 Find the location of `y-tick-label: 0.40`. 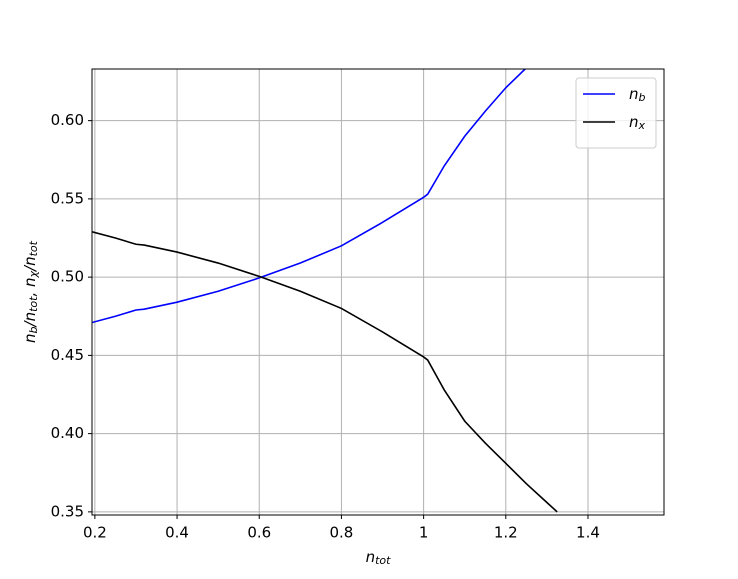

y-tick-label: 0.40 is located at coordinates (67, 433).